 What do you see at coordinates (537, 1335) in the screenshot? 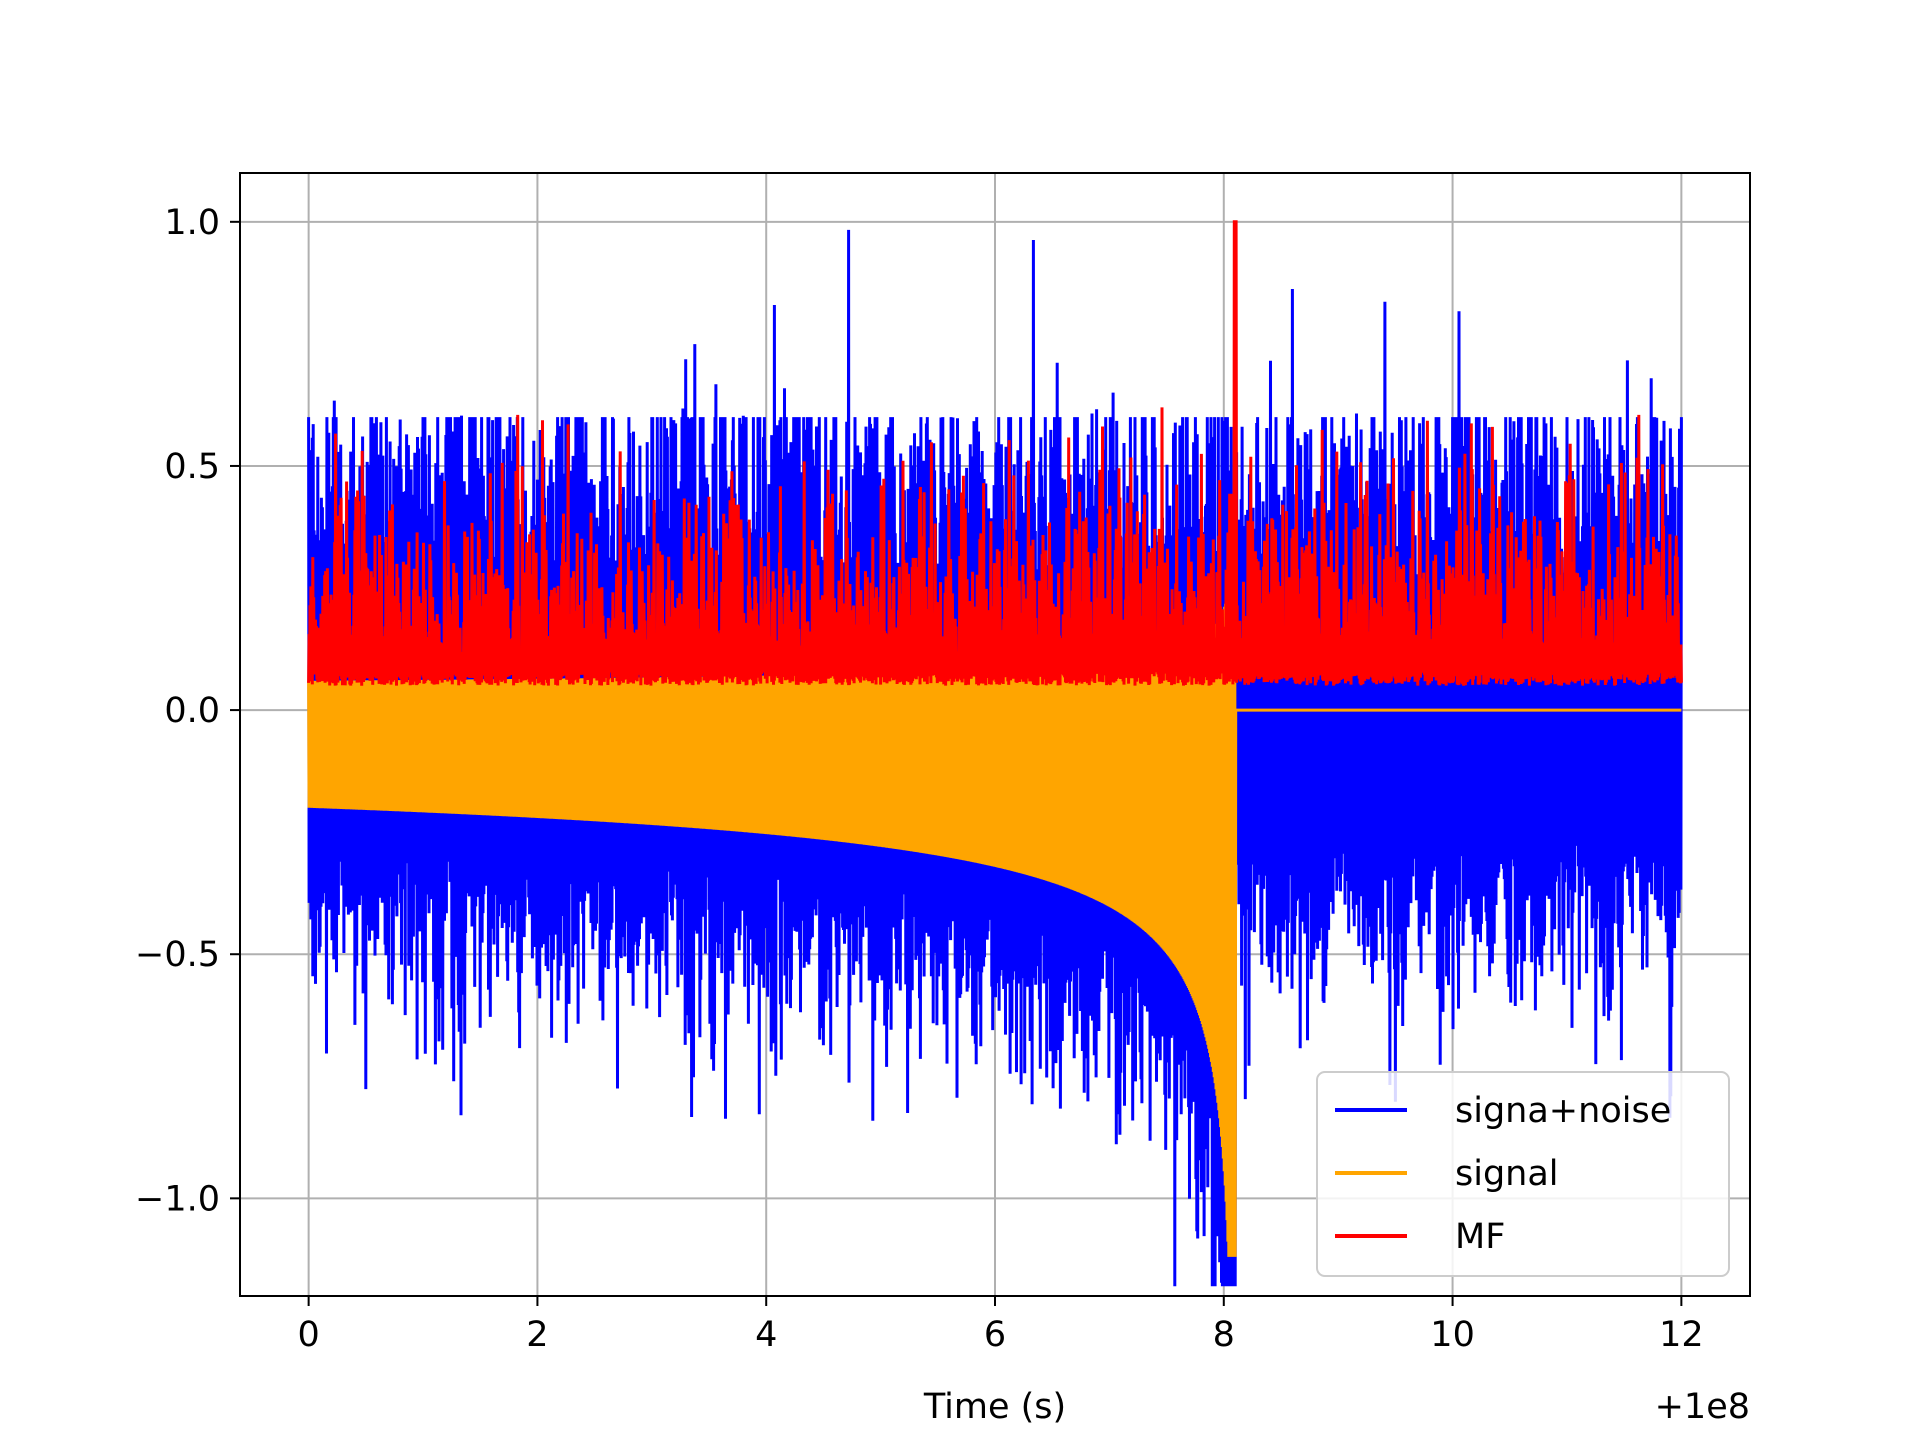
I see `x-tick-label: 2` at bounding box center [537, 1335].